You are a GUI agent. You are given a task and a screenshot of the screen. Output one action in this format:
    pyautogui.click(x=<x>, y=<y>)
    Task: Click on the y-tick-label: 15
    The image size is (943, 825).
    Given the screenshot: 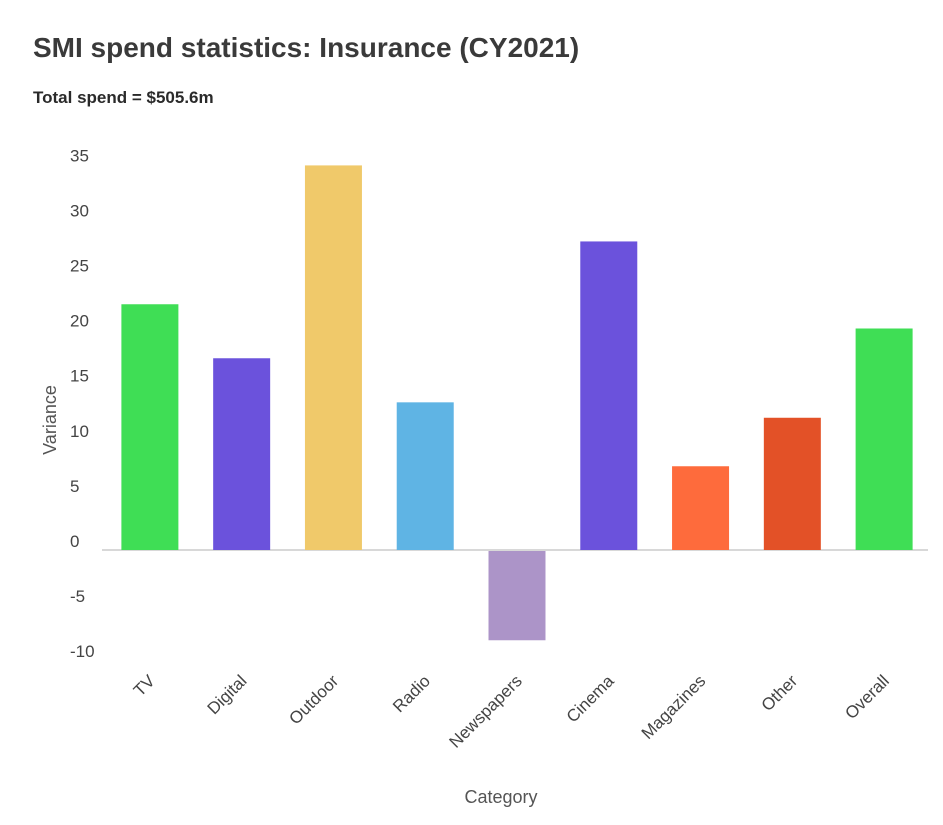 What is the action you would take?
    pyautogui.click(x=79, y=376)
    